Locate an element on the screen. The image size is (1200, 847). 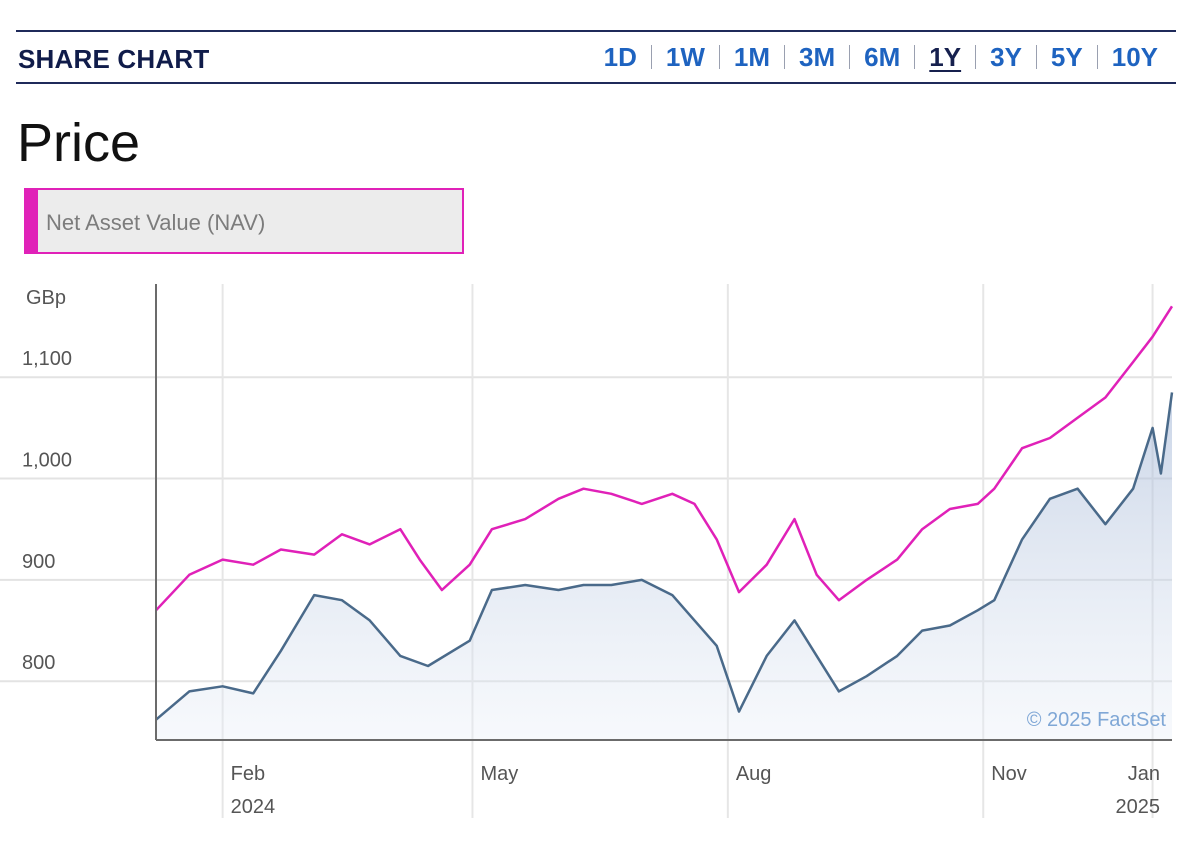
y-axis-unit-label: GBp is located at coordinates (46, 298).